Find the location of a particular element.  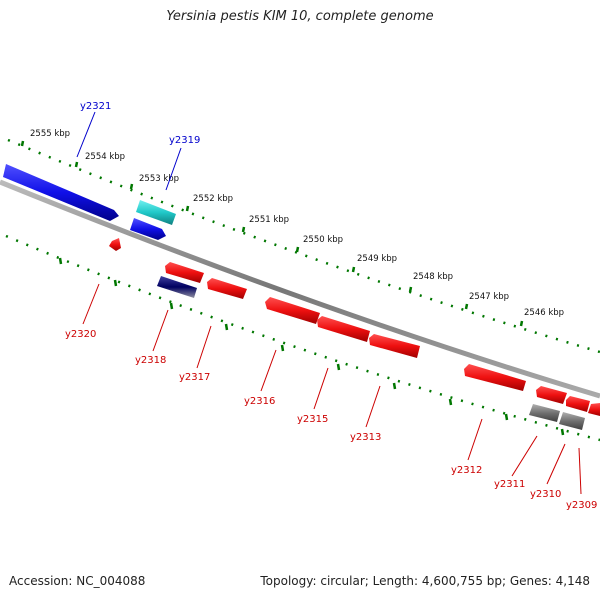

map-title: Yersinia pestis KIM 10, complete genome is located at coordinates (300, 16).